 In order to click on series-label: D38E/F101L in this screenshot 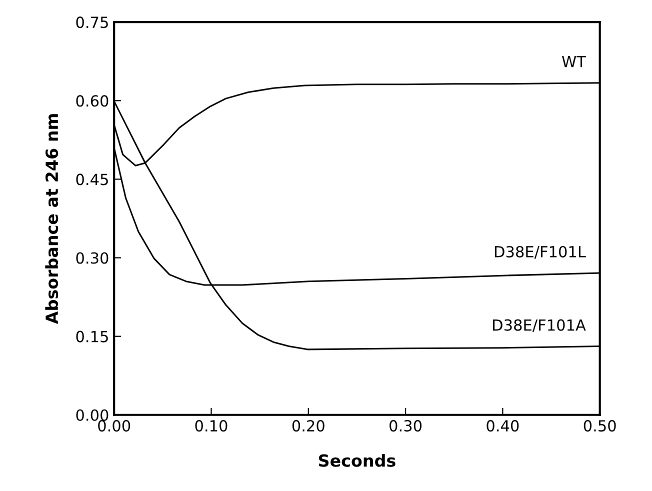, I will do `click(540, 252)`.